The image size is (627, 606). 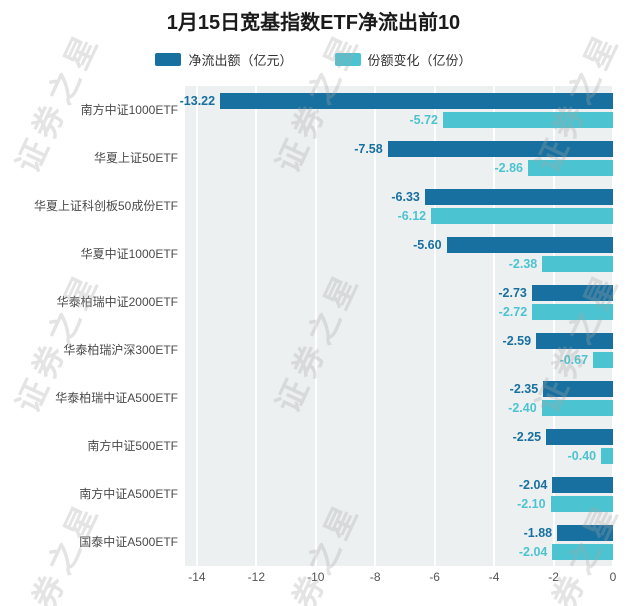 What do you see at coordinates (419, 60) in the screenshot?
I see `legend-label: 份额变化（亿份）` at bounding box center [419, 60].